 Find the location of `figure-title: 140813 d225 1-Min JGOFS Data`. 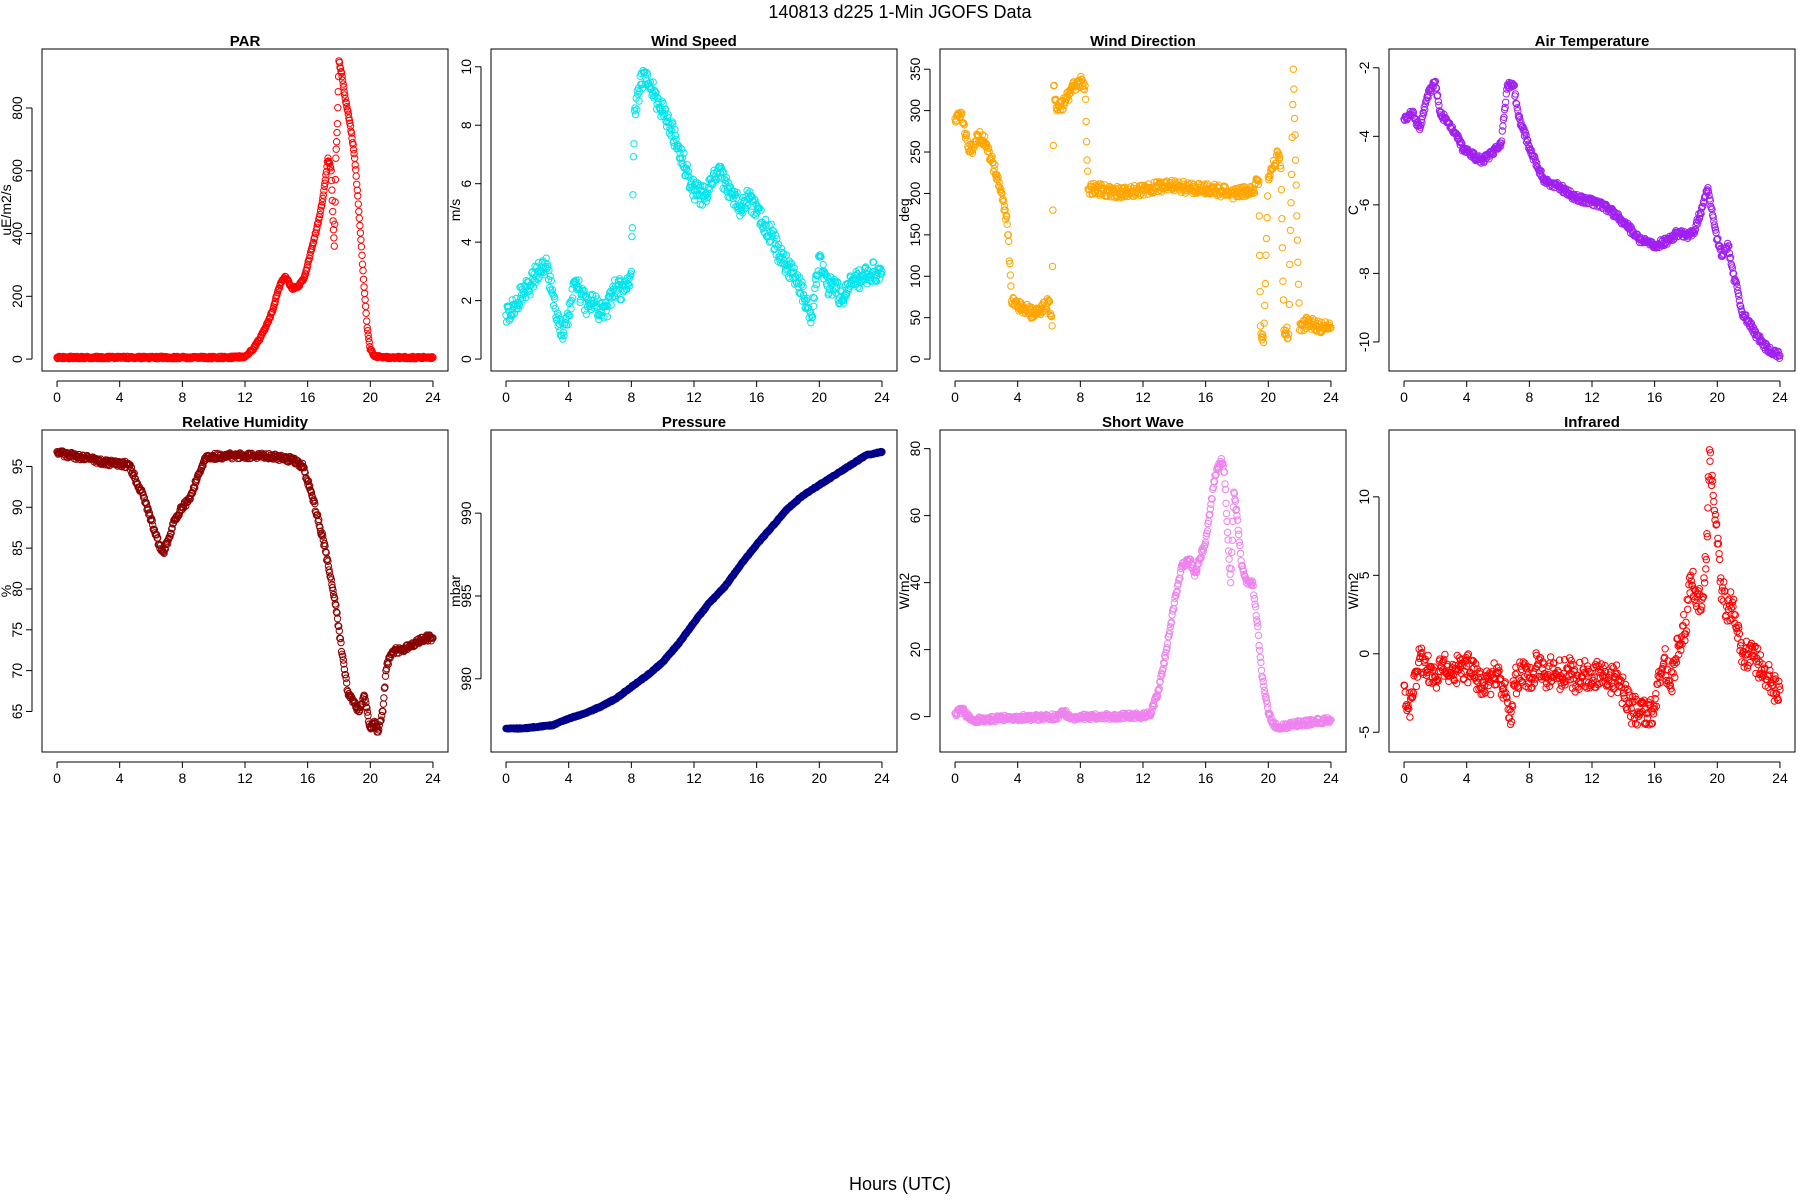

figure-title: 140813 d225 1-Min JGOFS Data is located at coordinates (900, 12).